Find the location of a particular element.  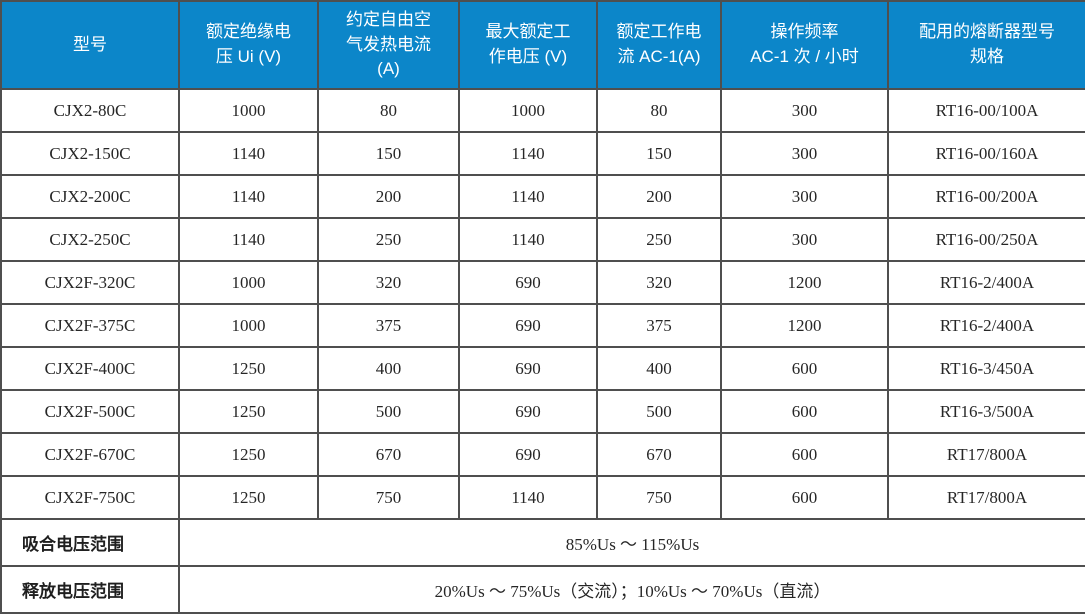

col-header-rated-working-current-ac1: 额定工作电 流 AC-1(A) is located at coordinates (659, 45).